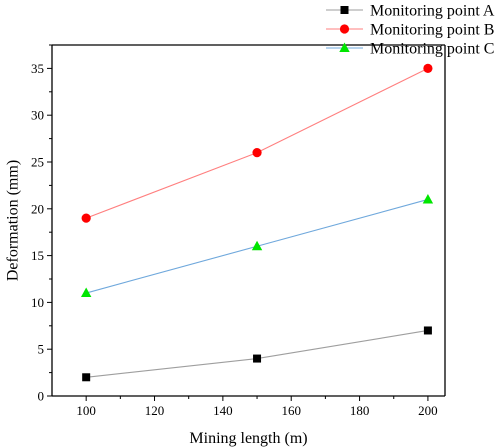 The width and height of the screenshot is (498, 448). What do you see at coordinates (37, 208) in the screenshot?
I see `y-tick-label: 20` at bounding box center [37, 208].